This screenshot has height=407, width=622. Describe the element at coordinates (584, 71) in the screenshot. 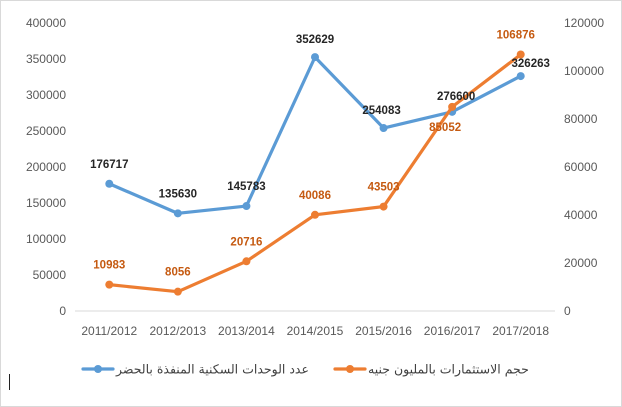

I see `y-right-tick-label: 100000` at that location.